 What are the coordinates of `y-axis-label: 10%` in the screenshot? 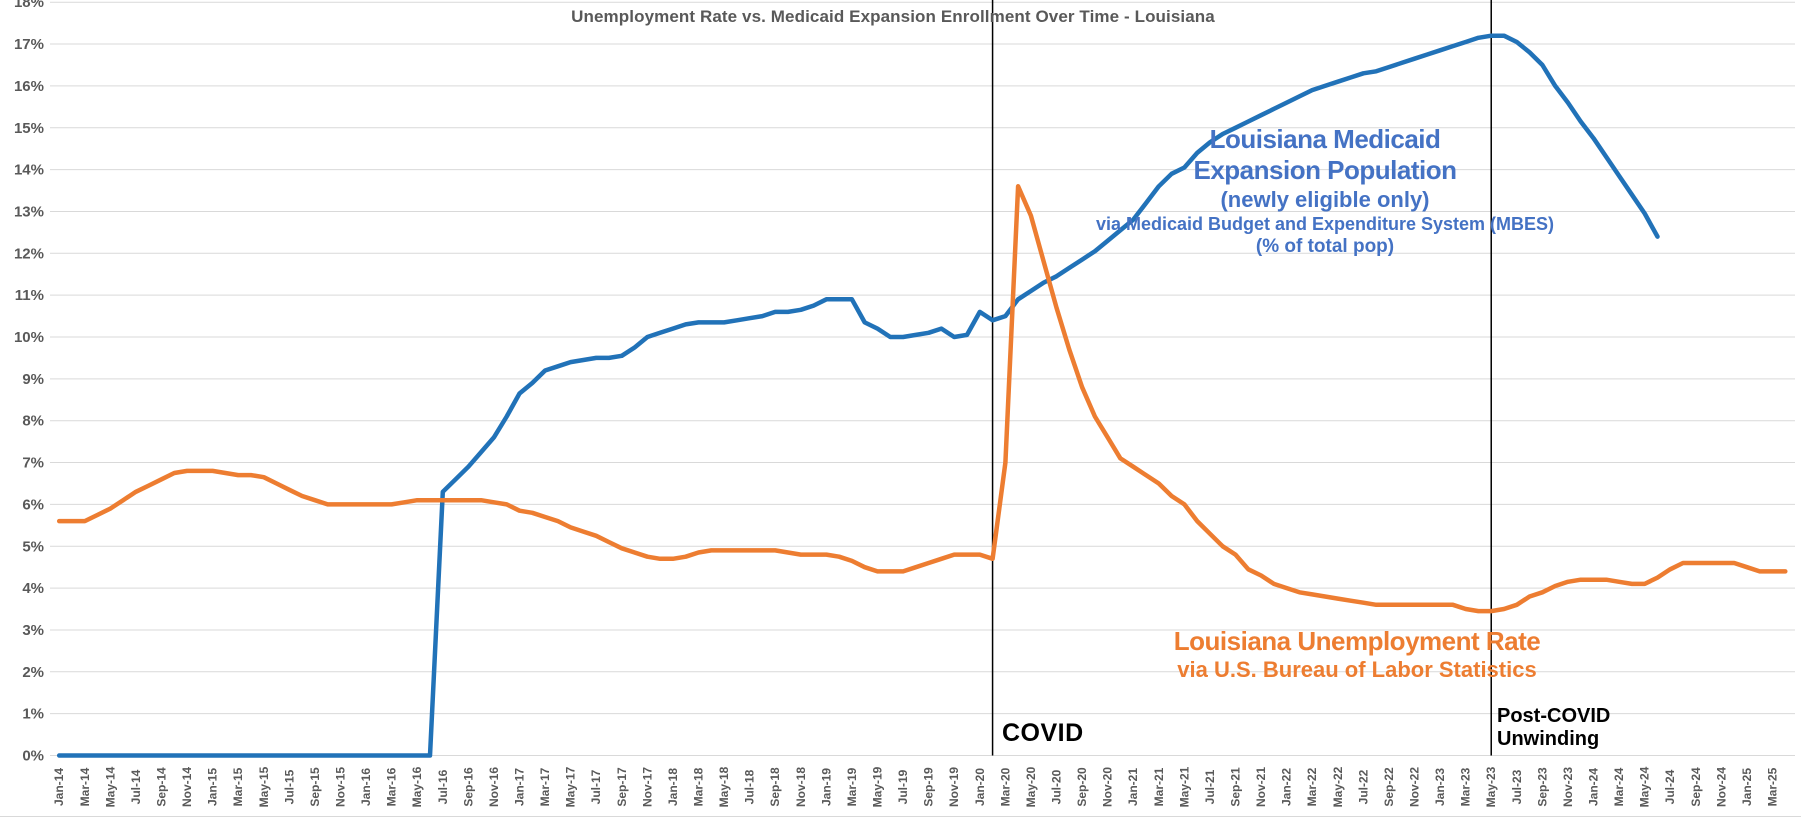 It's located at (29, 337).